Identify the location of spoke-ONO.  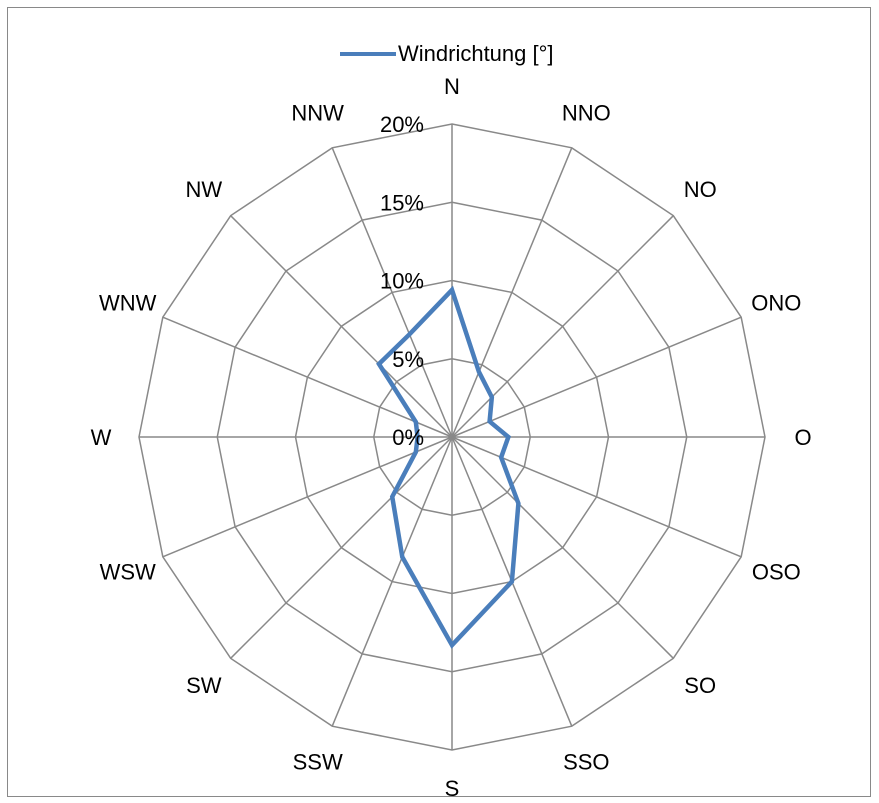
(596, 377).